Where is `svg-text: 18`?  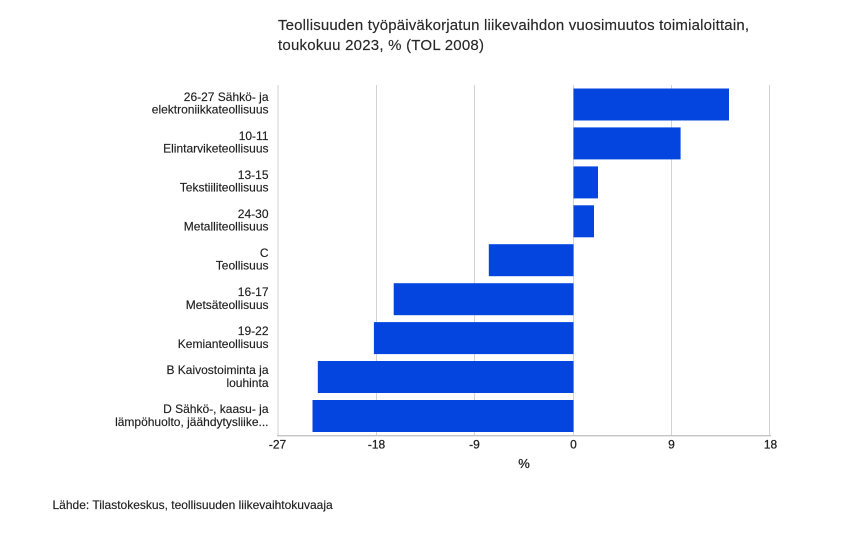 svg-text: 18 is located at coordinates (771, 445).